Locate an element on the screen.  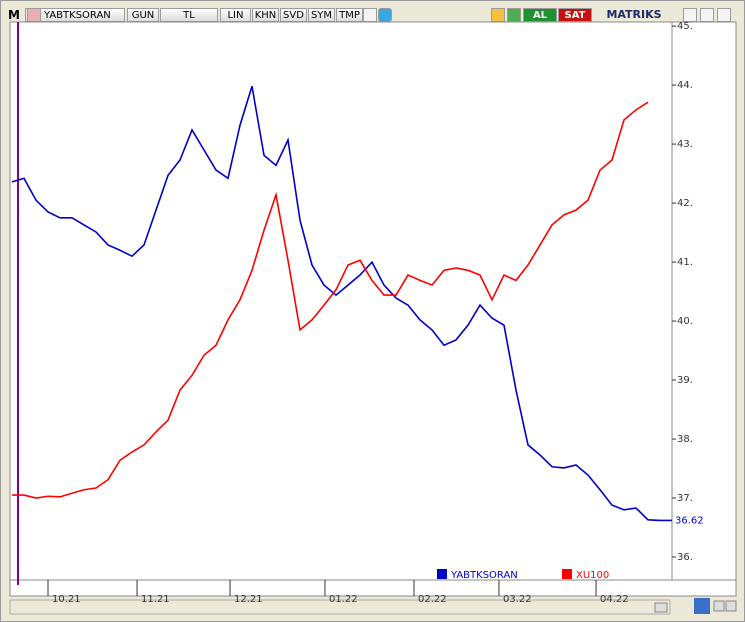
y-tick-label: 41. is located at coordinates (685, 262).